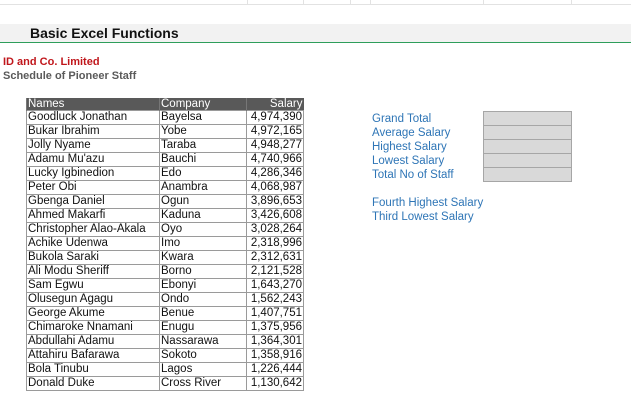 This screenshot has width=631, height=404. Describe the element at coordinates (275, 257) in the screenshot. I see `cell-salary: 2,312,631` at that location.